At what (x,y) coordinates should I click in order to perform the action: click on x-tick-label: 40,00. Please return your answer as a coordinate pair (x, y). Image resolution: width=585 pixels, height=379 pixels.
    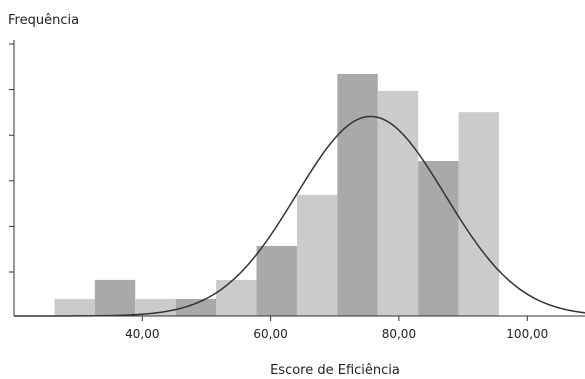
    Looking at the image, I should click on (142, 334).